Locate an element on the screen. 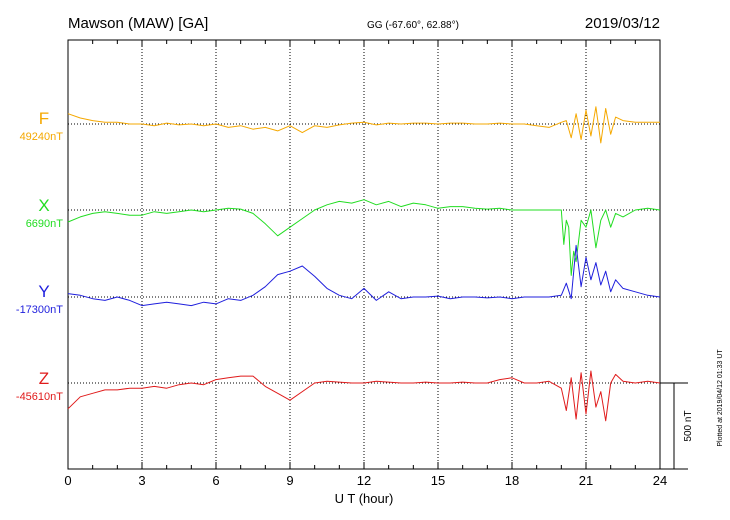  plotted-timestamp: Plotted at 2019/04/12 01:33 UT is located at coordinates (720, 398).